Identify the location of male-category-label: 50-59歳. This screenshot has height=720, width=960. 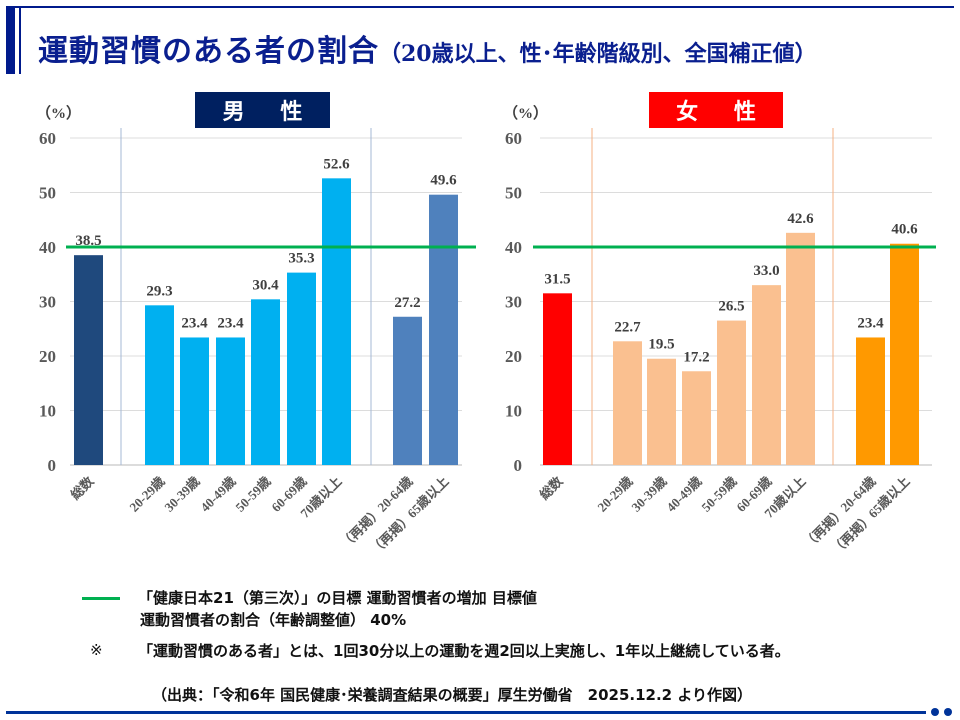
(252, 494).